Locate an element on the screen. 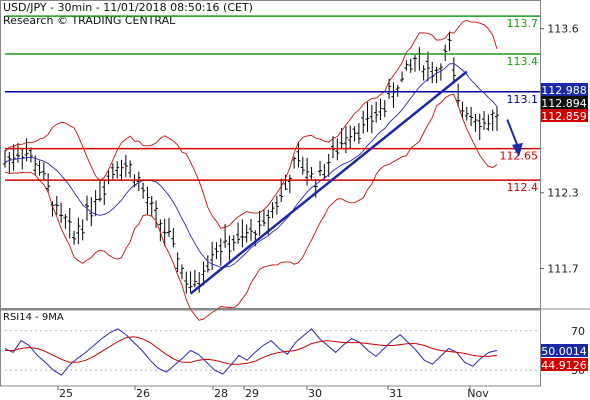 The image size is (590, 400). rsi-tag-rsi_ma is located at coordinates (564, 364).